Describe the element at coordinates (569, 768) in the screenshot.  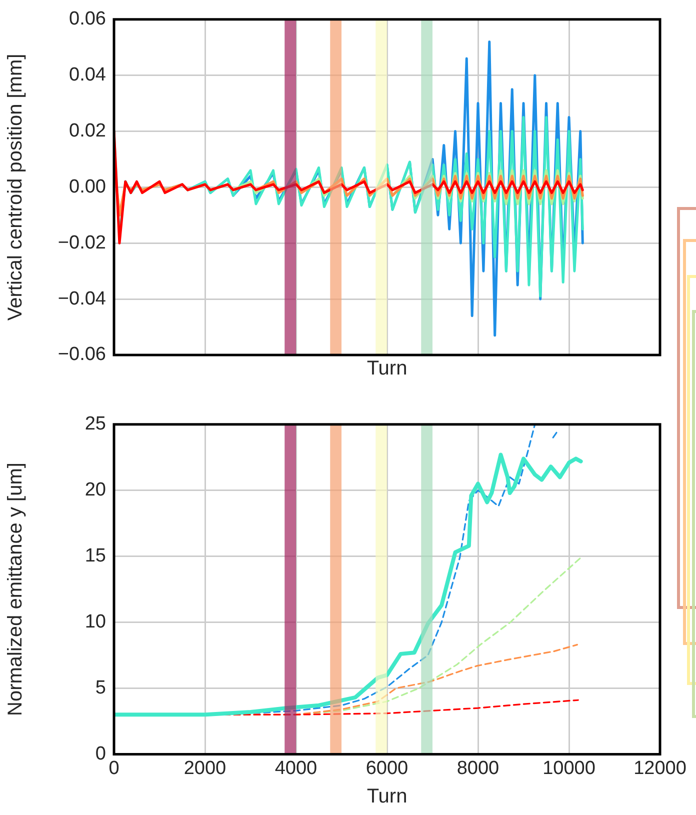
I see `x-tick-label: 10000` at that location.